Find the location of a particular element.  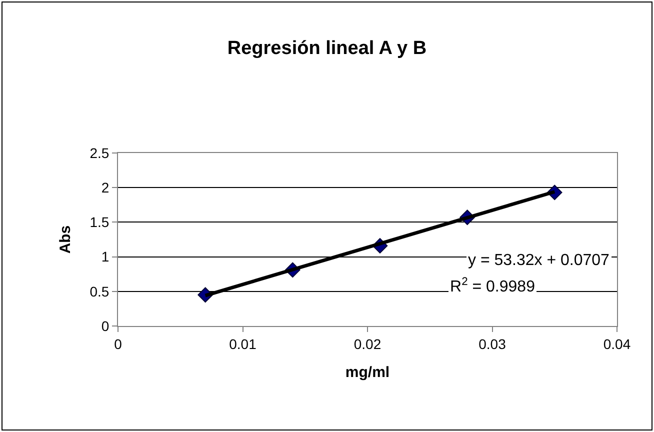

y-tick-label: 2 is located at coordinates (105, 188).